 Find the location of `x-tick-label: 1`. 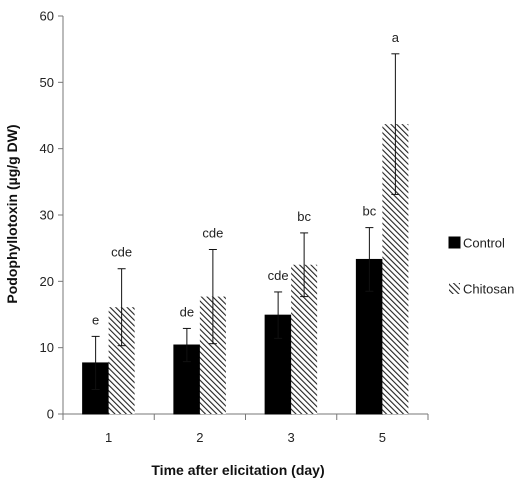

x-tick-label: 1 is located at coordinates (108, 437).